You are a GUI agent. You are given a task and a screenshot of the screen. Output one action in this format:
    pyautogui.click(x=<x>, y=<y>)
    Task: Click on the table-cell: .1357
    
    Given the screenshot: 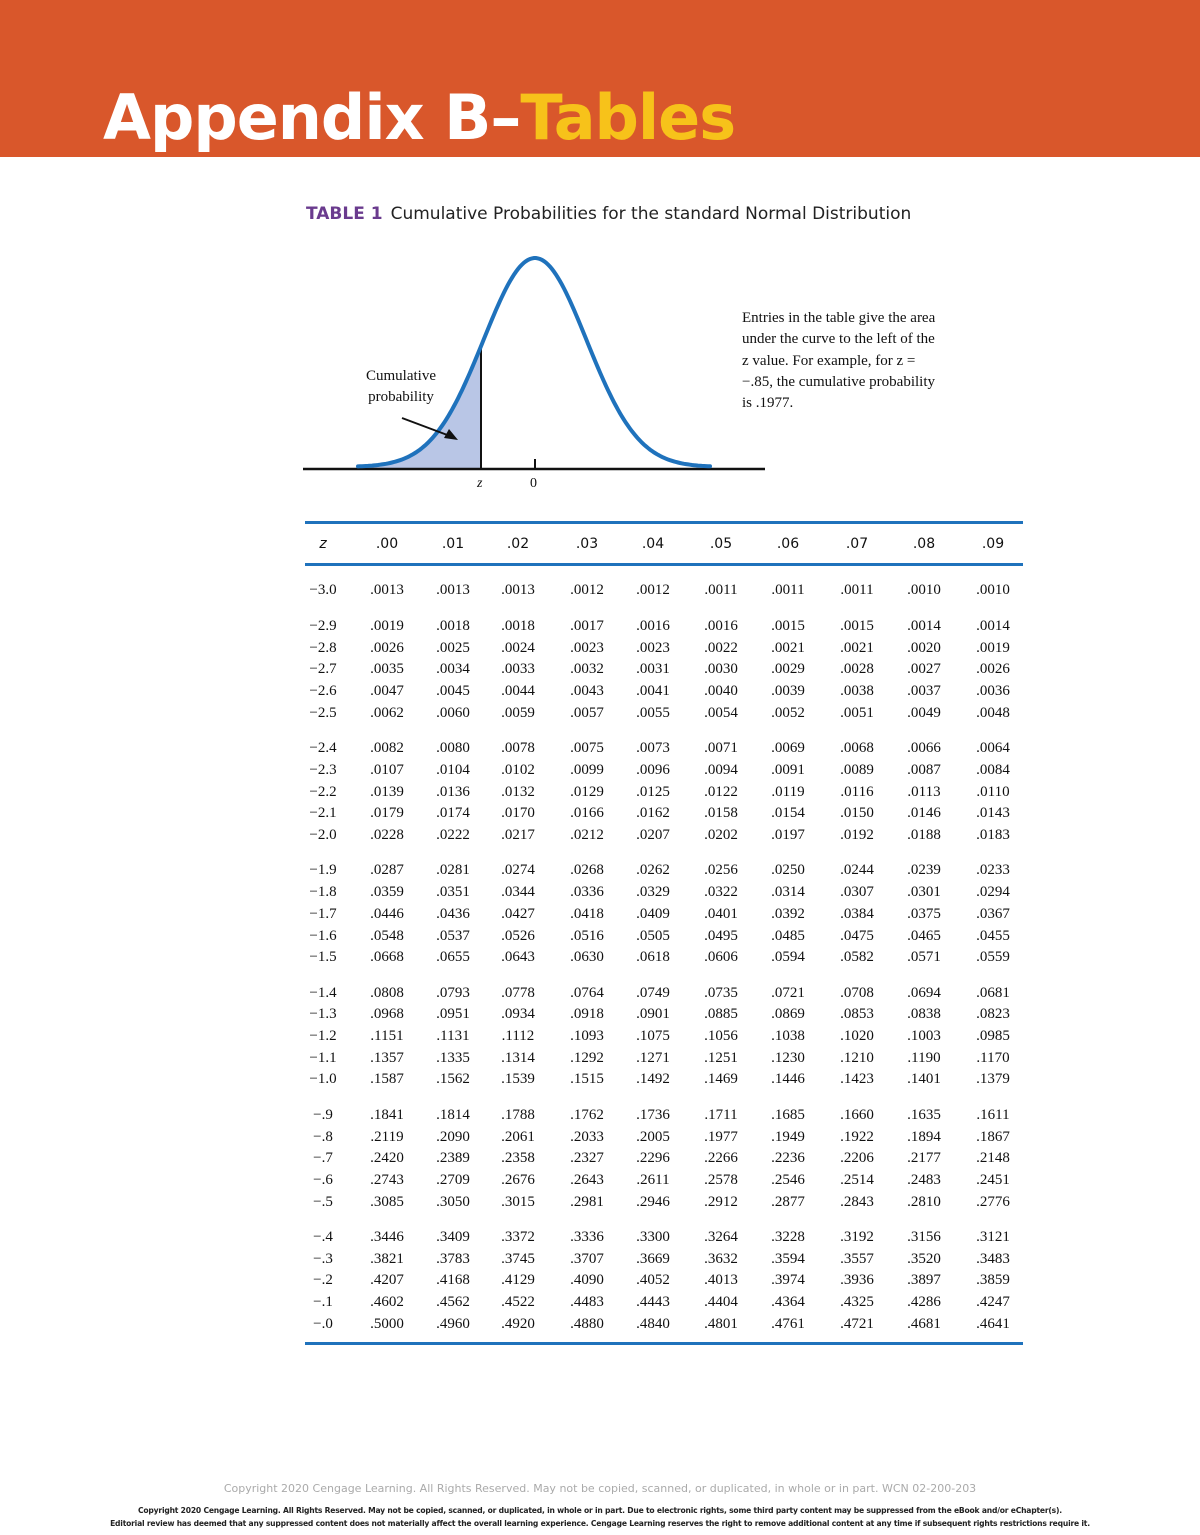 What is the action you would take?
    pyautogui.click(x=387, y=1057)
    